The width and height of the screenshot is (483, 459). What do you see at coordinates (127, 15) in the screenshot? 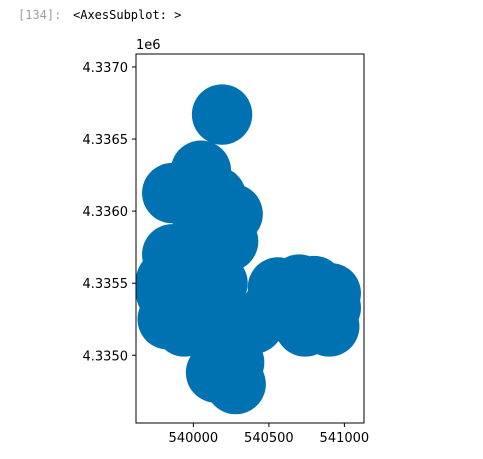
I see `cell-output-text: <AxesSubplot: >` at bounding box center [127, 15].